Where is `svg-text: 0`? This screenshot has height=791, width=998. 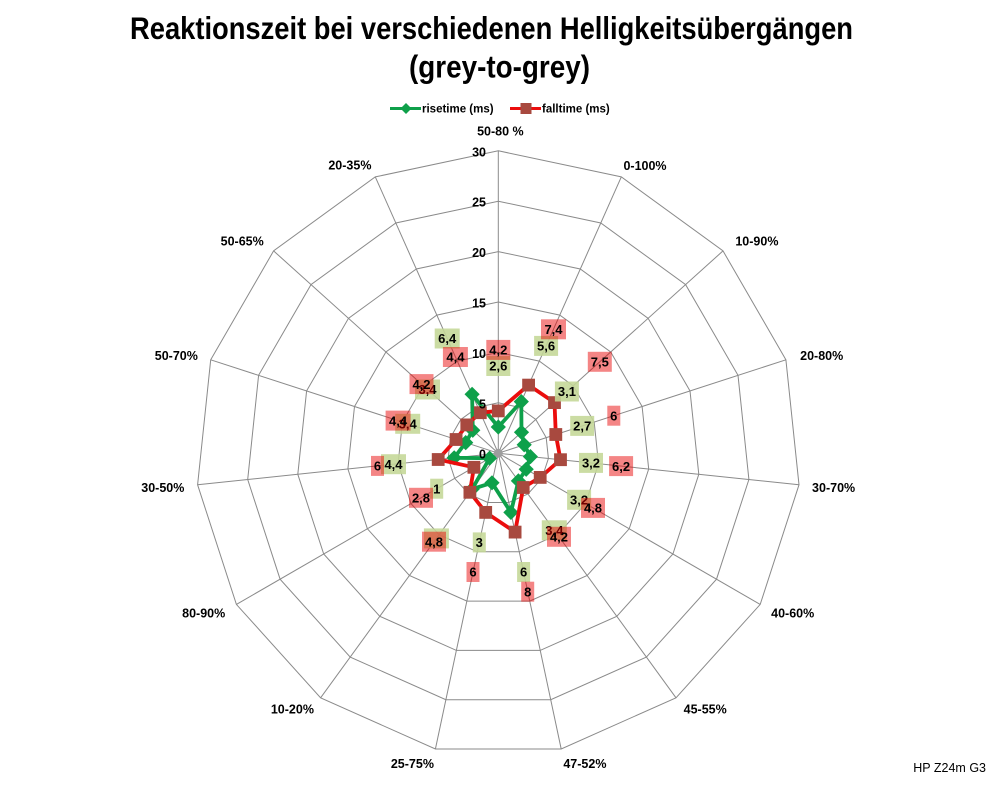 svg-text: 0 is located at coordinates (482, 455).